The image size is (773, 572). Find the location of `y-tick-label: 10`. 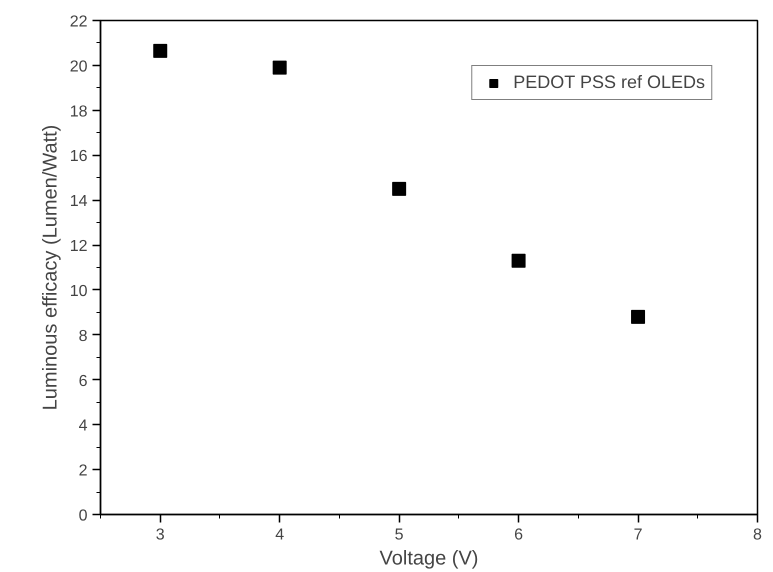

y-tick-label: 10 is located at coordinates (79, 291).